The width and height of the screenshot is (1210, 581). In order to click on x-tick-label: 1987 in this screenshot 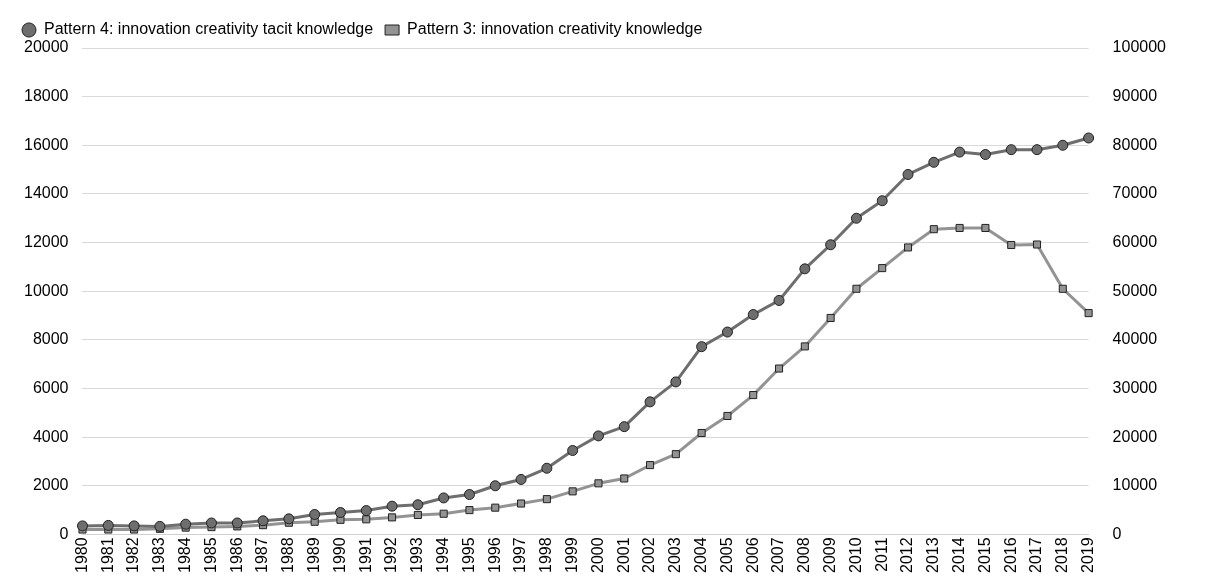, I will do `click(262, 555)`.